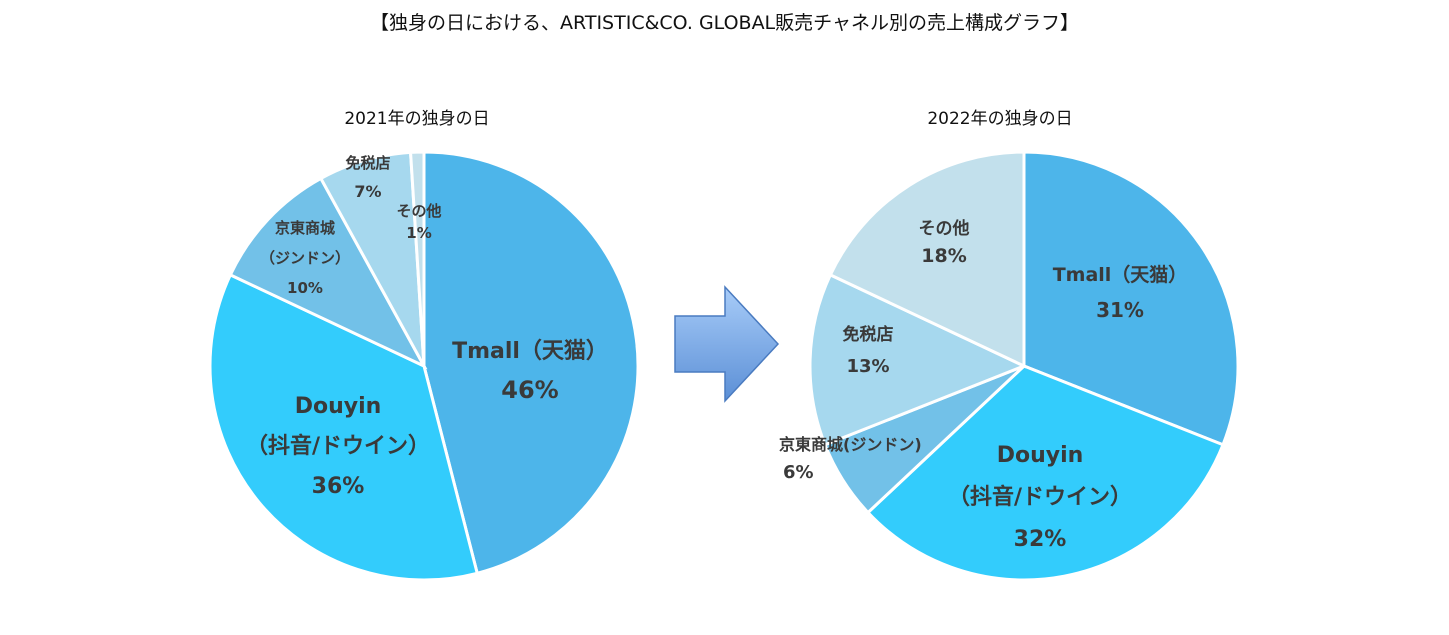 This screenshot has height=635, width=1449. I want to click on label-2021-jd-line-1: （ジンドン）, so click(305, 258).